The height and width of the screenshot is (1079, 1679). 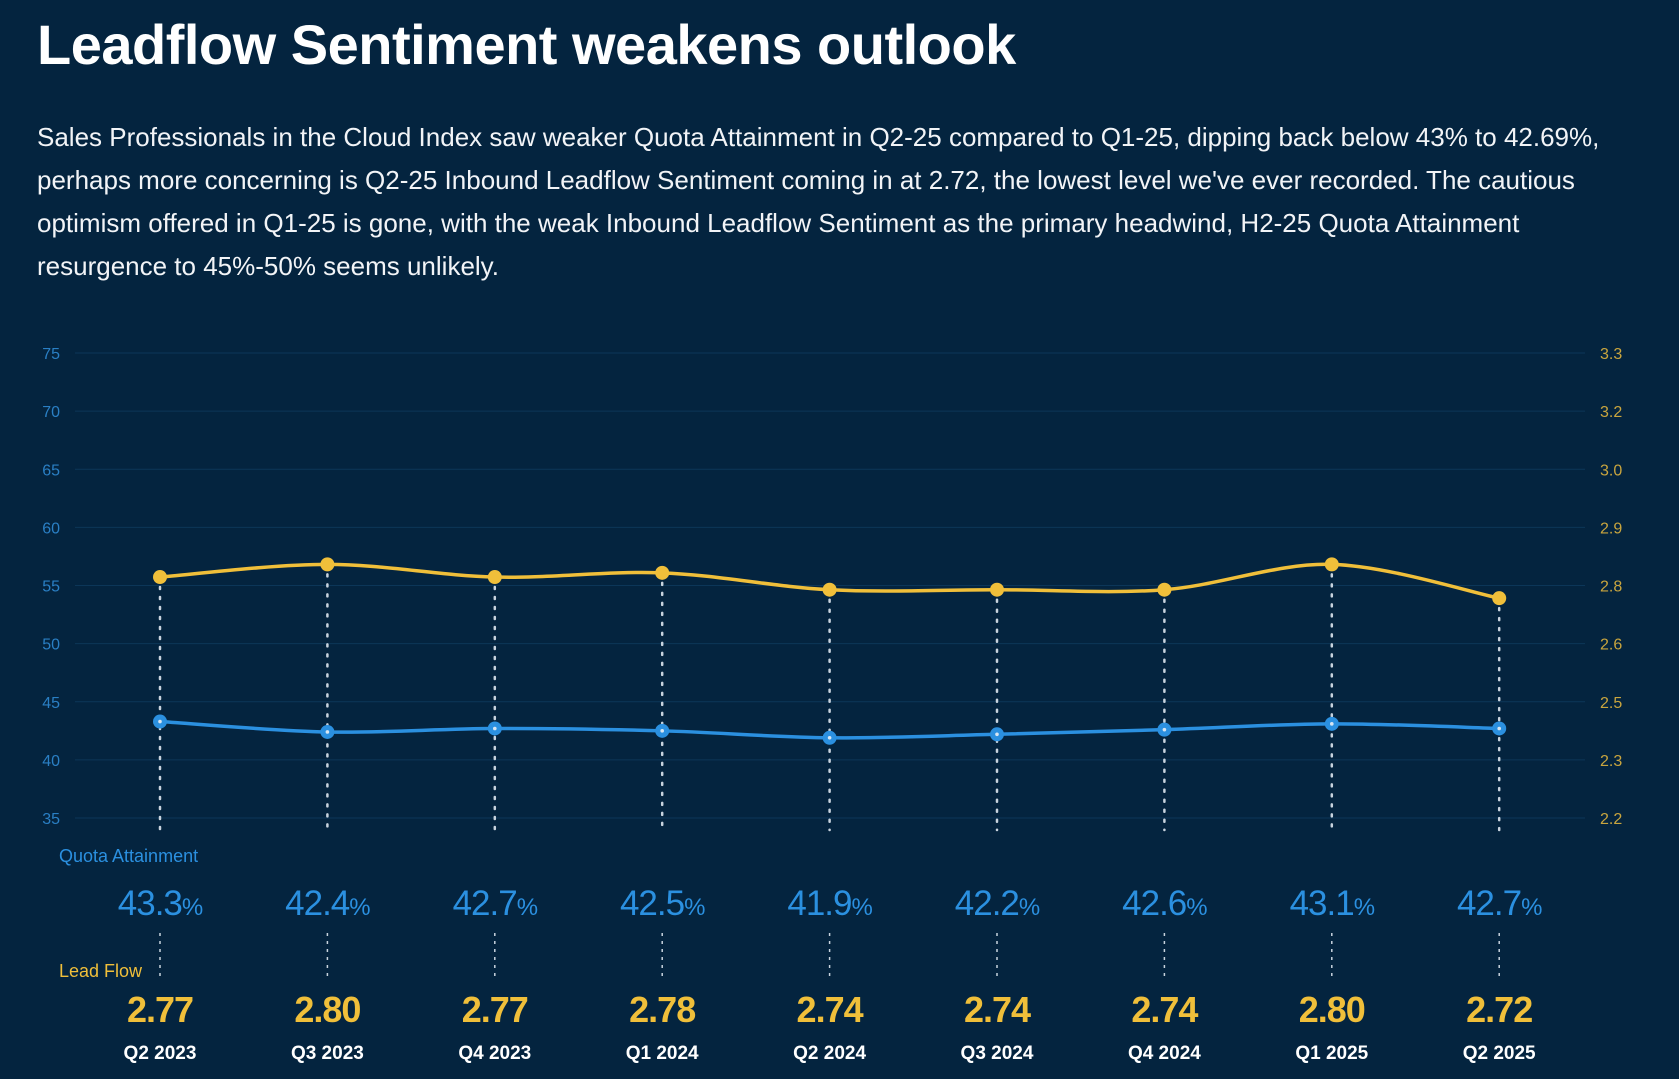 What do you see at coordinates (1611, 645) in the screenshot?
I see `right-axis-tick: 2.6` at bounding box center [1611, 645].